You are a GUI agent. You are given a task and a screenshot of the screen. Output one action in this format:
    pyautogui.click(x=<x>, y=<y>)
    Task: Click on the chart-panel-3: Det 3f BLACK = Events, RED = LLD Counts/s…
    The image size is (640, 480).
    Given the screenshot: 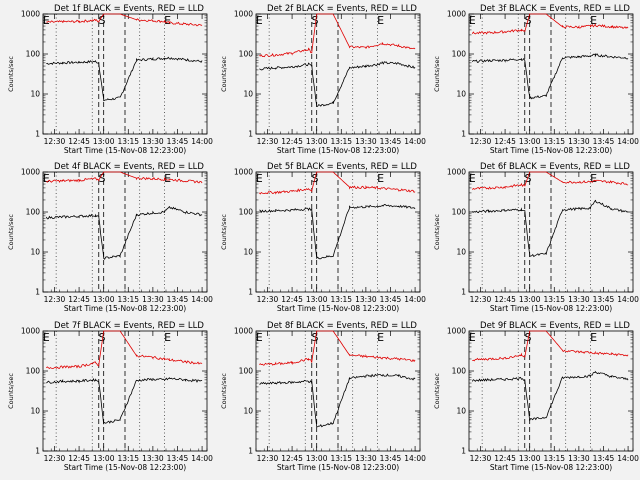 What is the action you would take?
    pyautogui.click(x=536, y=79)
    